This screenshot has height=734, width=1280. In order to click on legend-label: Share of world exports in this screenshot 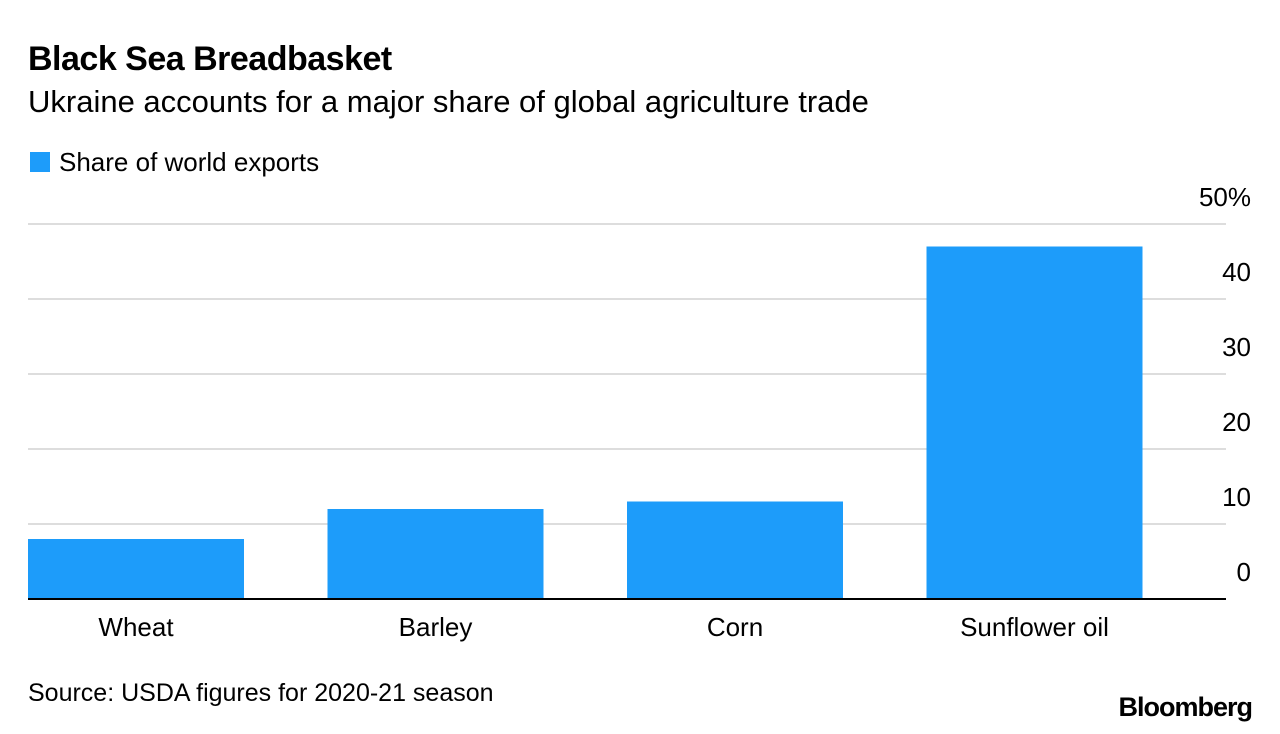, I will do `click(189, 161)`.